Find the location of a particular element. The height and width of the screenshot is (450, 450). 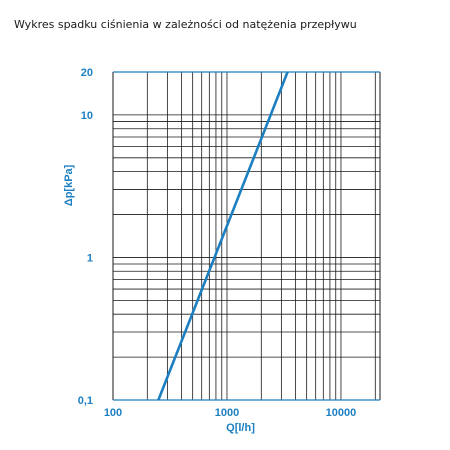

x-tick-label: 1000 is located at coordinates (227, 413).